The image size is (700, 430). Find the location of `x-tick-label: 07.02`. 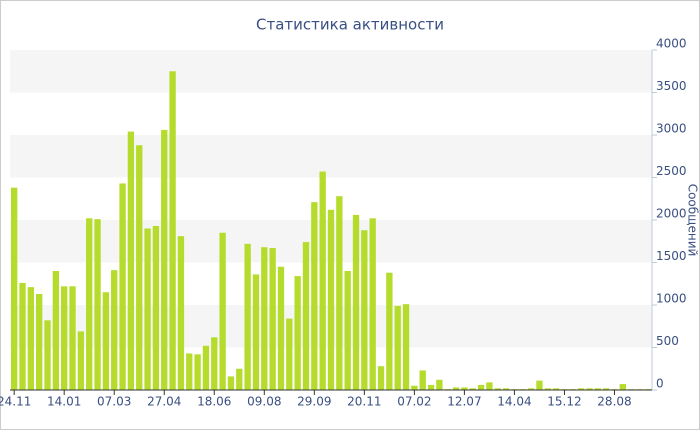

x-tick-label: 07.02 is located at coordinates (414, 402).